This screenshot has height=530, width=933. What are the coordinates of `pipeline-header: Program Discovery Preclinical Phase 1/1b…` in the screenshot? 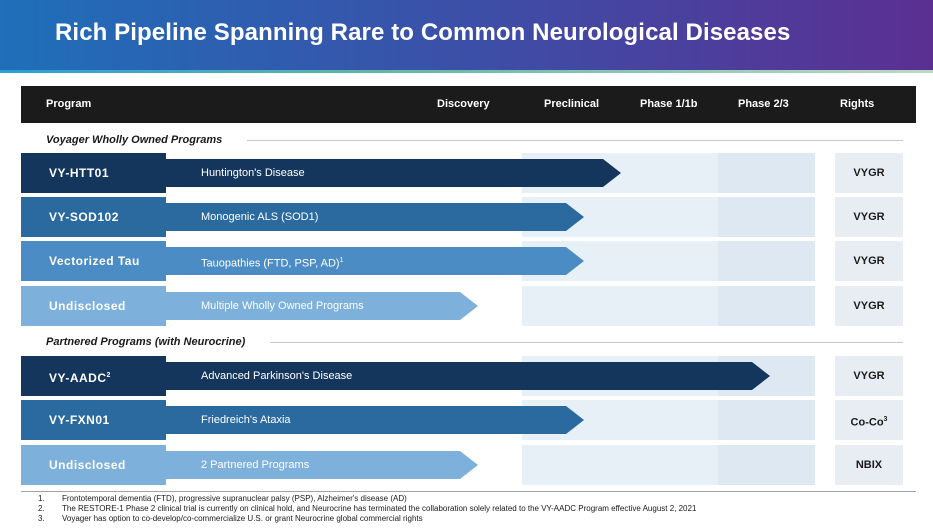 It's located at (468, 104).